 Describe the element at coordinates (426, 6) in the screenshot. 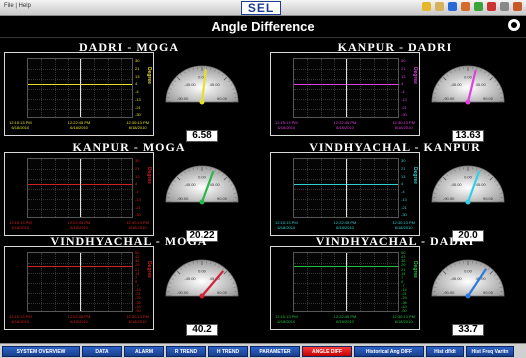

I see `alarm-icon` at that location.